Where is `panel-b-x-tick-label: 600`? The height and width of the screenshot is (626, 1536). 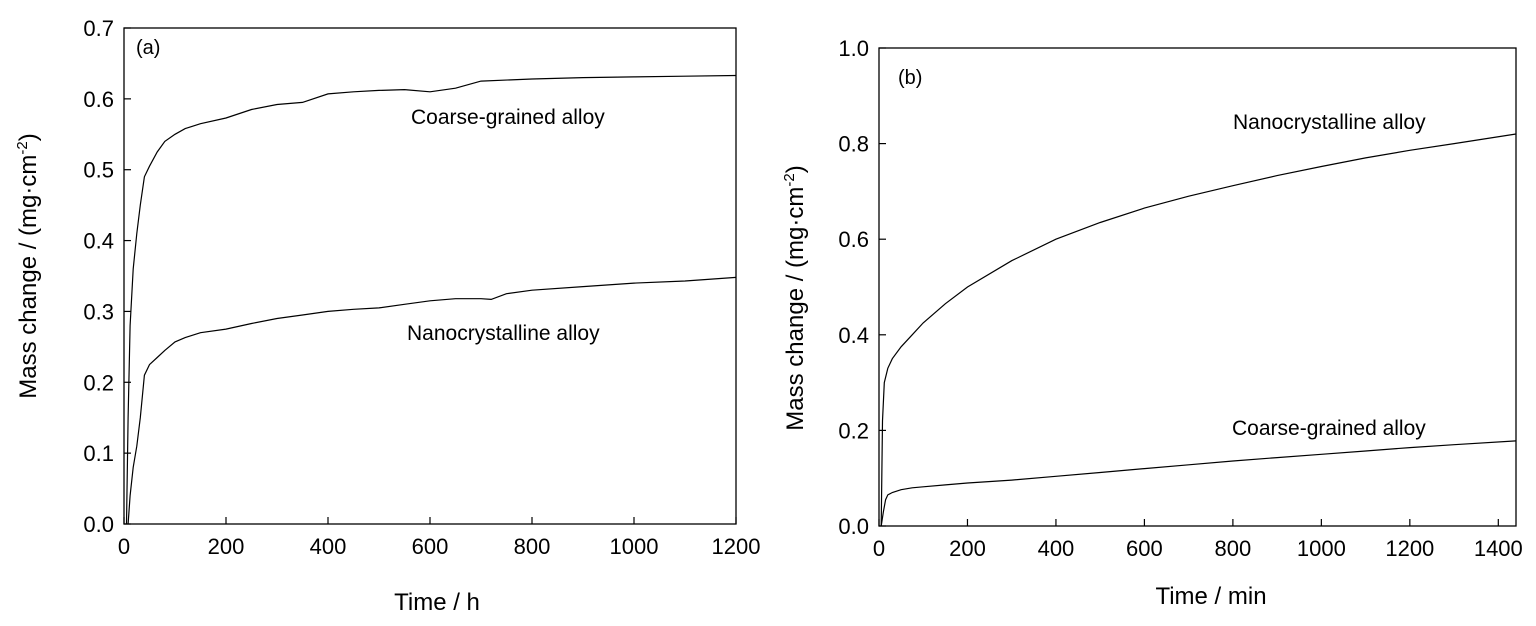 panel-b-x-tick-label: 600 is located at coordinates (1144, 548).